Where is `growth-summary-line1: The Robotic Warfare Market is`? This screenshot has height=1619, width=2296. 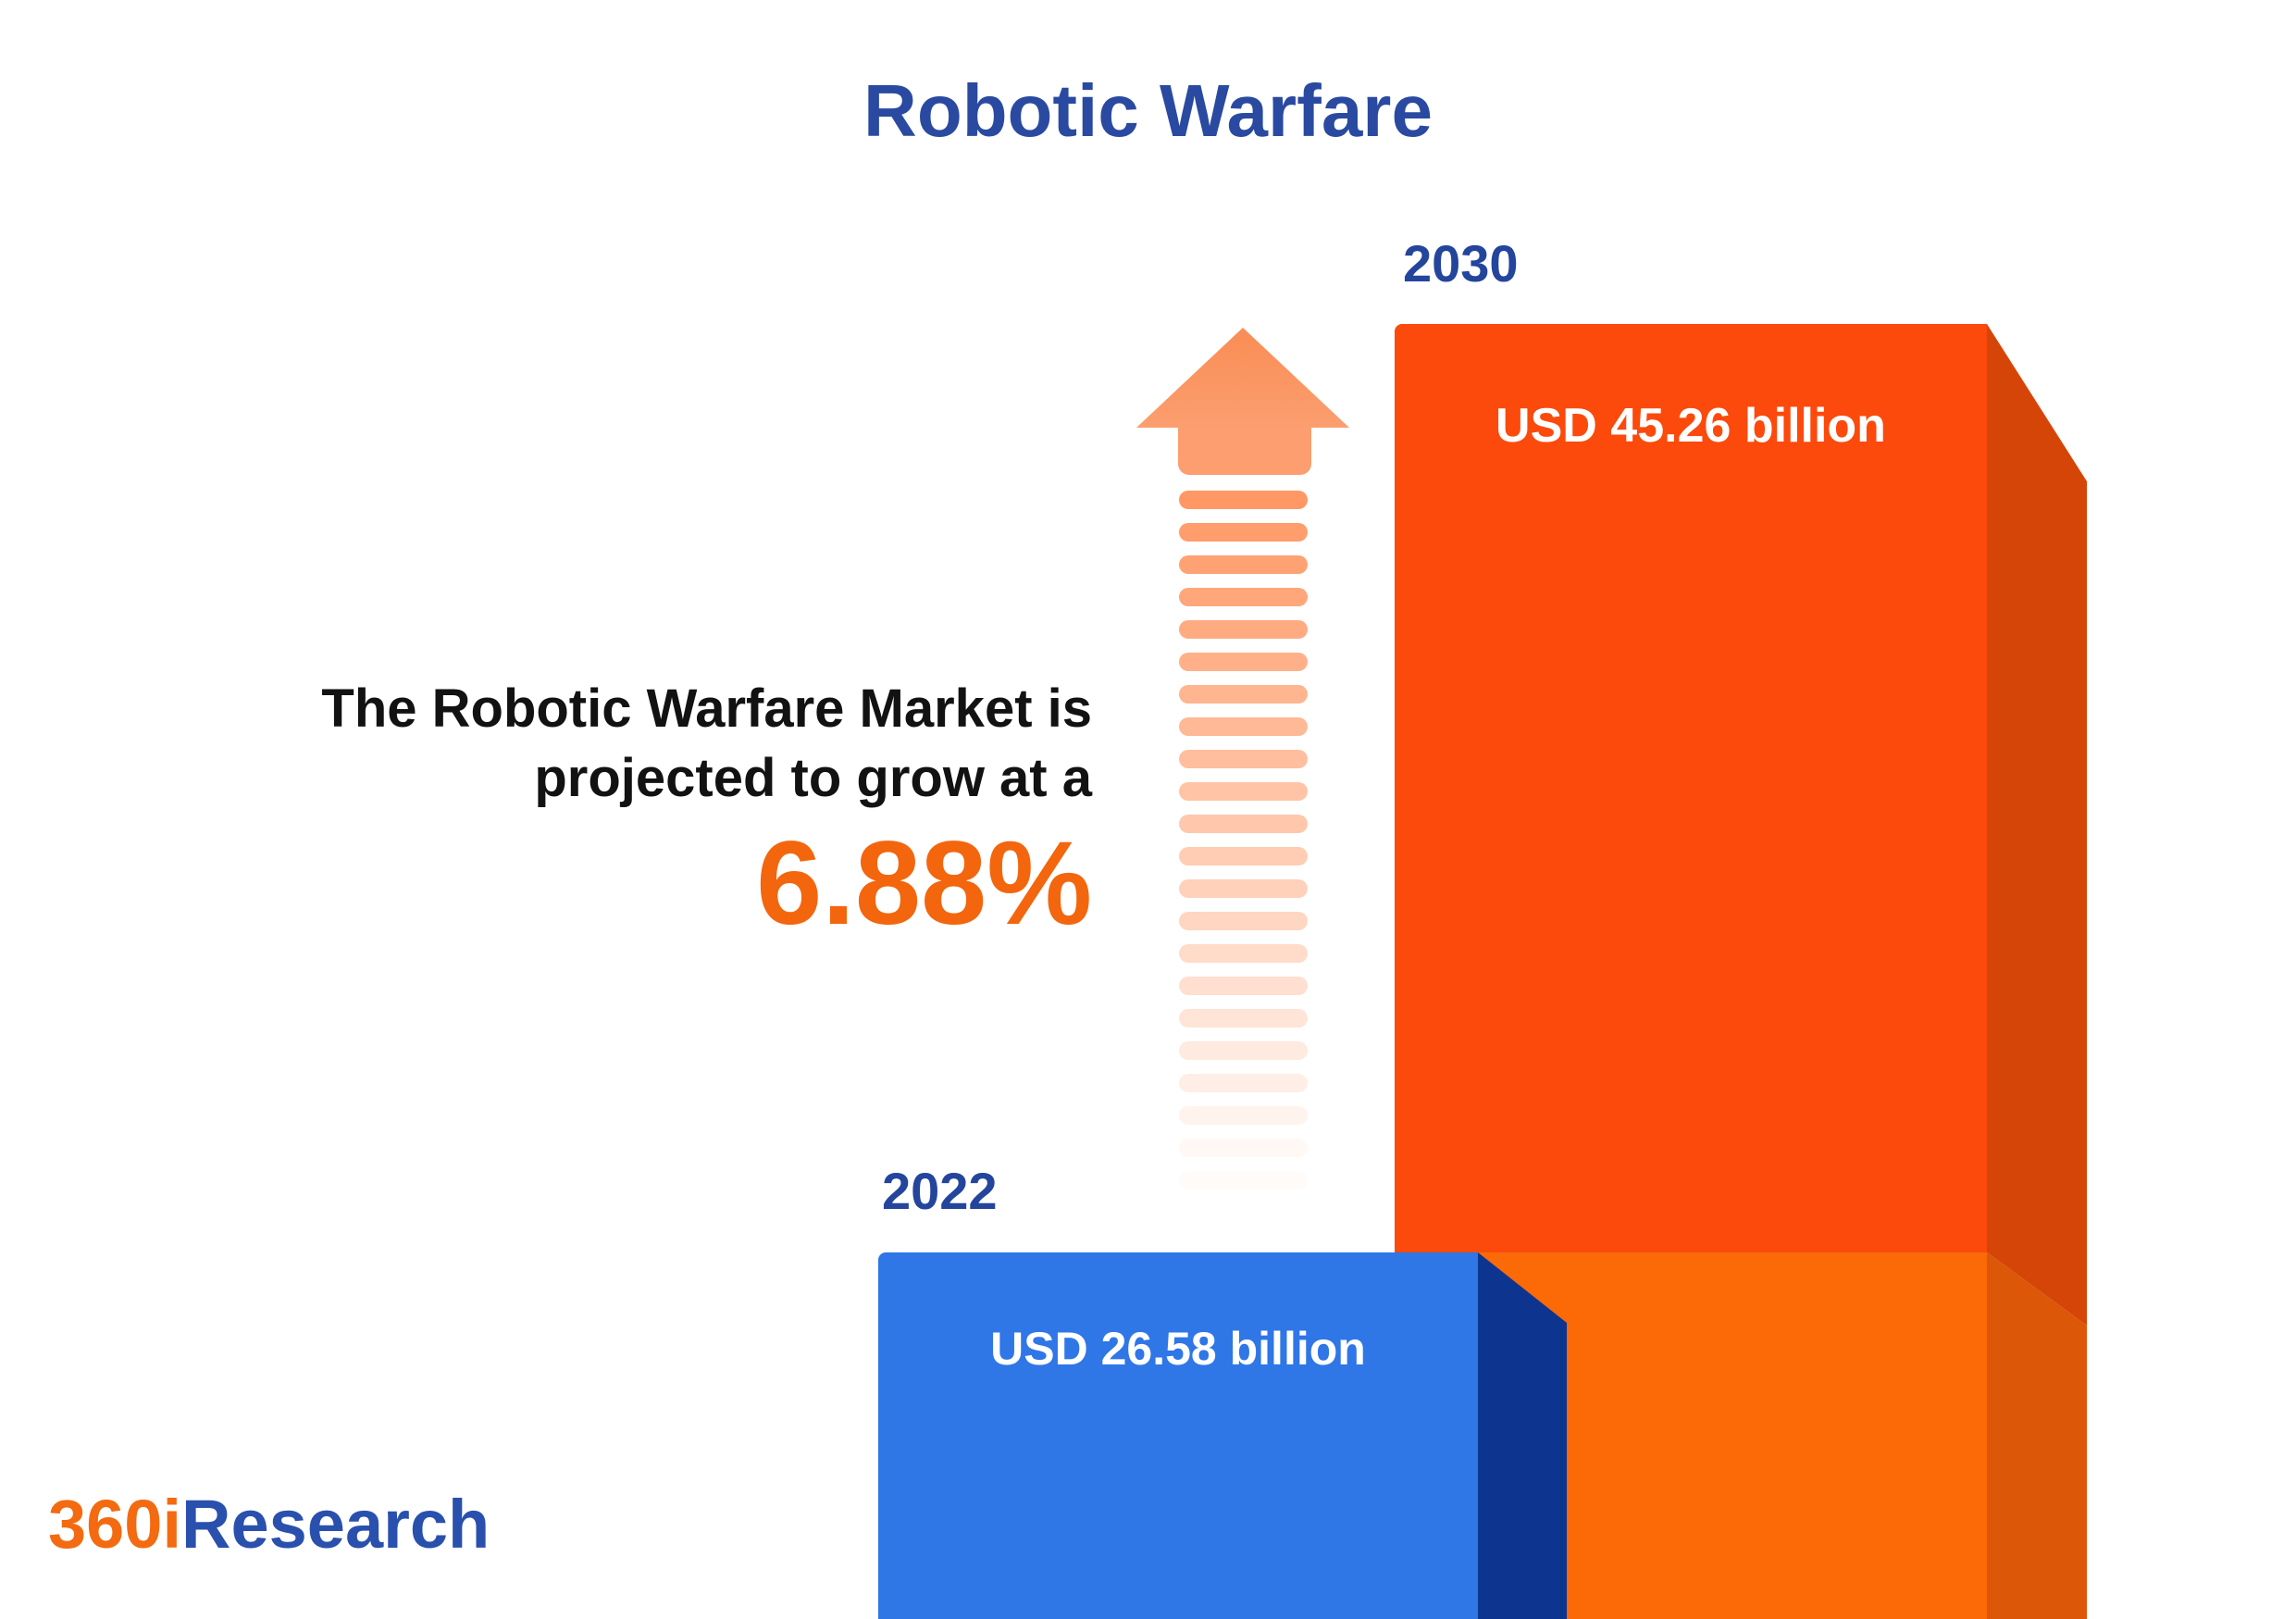
growth-summary-line1: The Robotic Warfare Market is is located at coordinates (707, 709).